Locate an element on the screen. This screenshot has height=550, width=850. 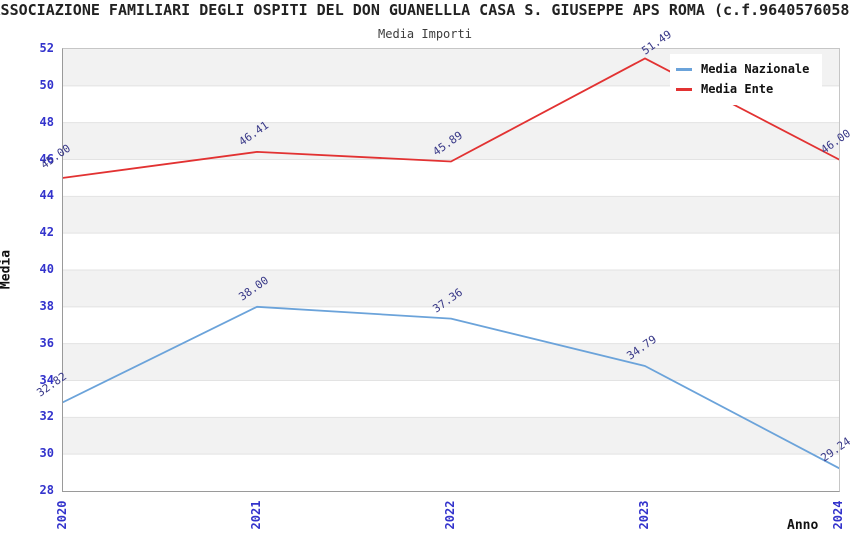
y-tick-label: 44 is located at coordinates (46, 195).